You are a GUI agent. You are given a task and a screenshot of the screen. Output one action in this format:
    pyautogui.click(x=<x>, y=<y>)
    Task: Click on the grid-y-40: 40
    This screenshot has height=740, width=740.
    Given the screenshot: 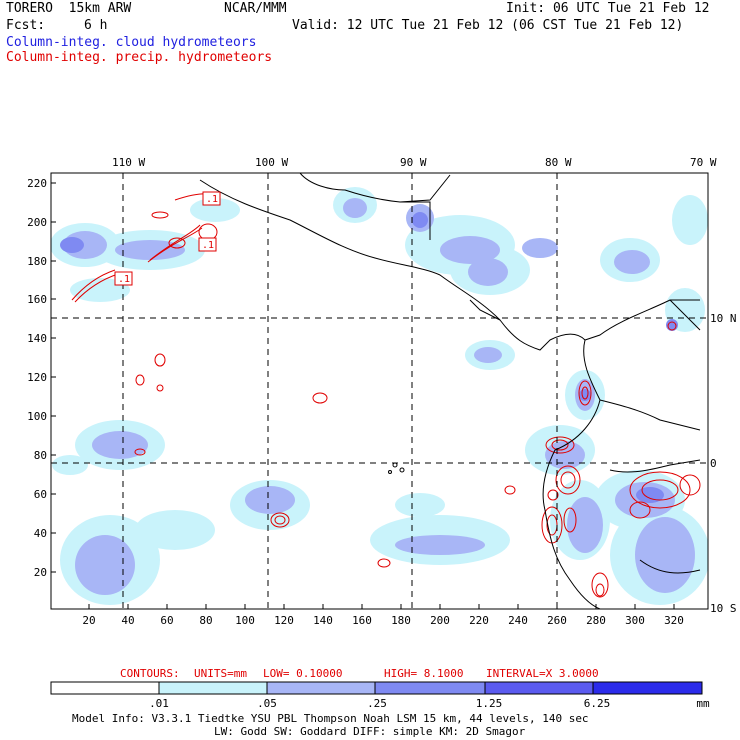 What is the action you would take?
    pyautogui.click(x=40, y=533)
    